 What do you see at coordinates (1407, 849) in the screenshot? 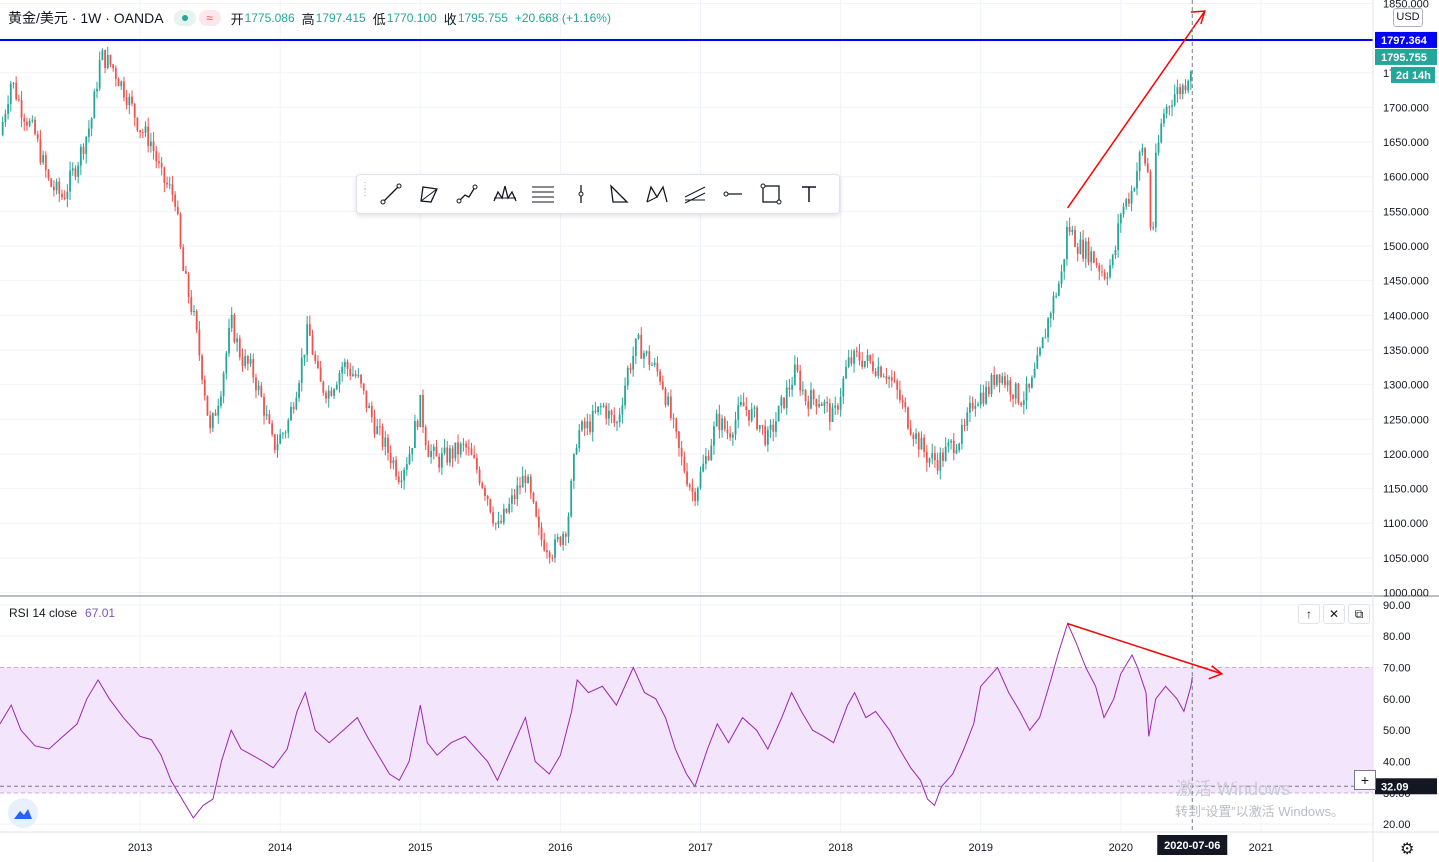
I see `settings-gear-icon: ⚙` at bounding box center [1407, 849].